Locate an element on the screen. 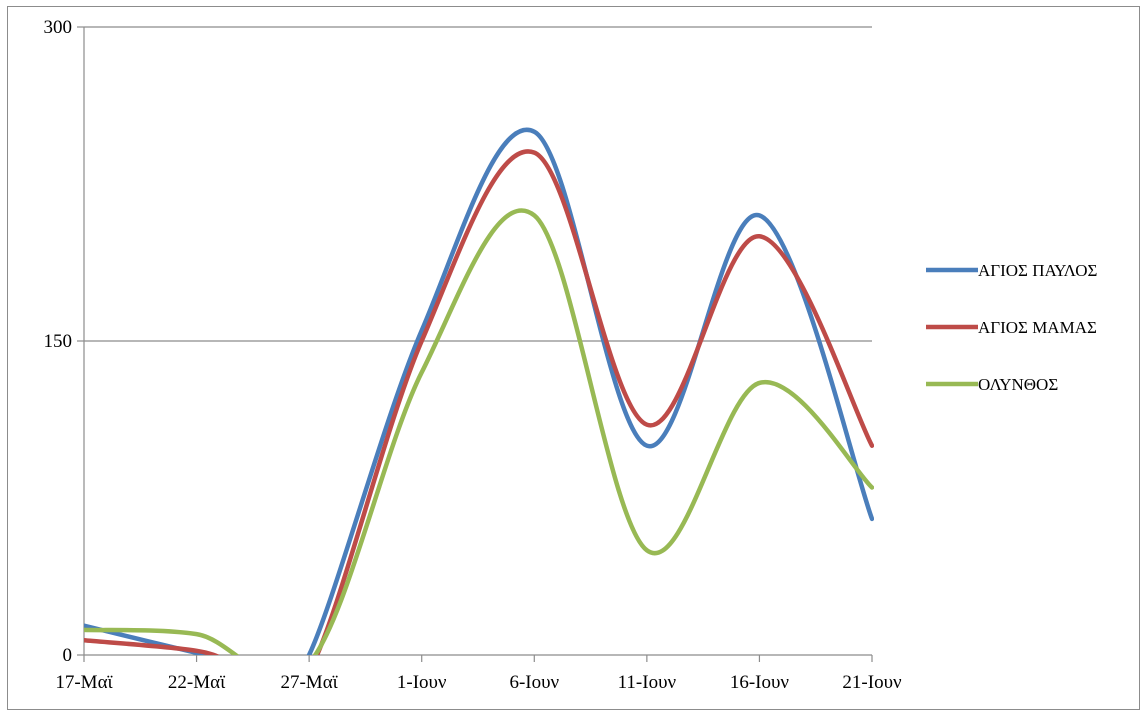  x-tick-label: 11-Ιουν is located at coordinates (647, 682).